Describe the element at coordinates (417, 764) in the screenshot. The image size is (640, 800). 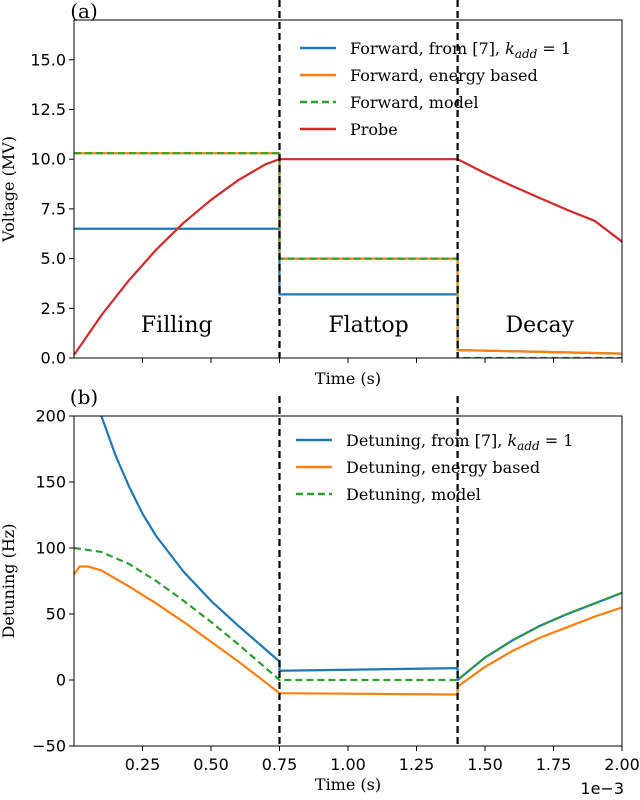
I see `x-tick-label: 1.25` at that location.